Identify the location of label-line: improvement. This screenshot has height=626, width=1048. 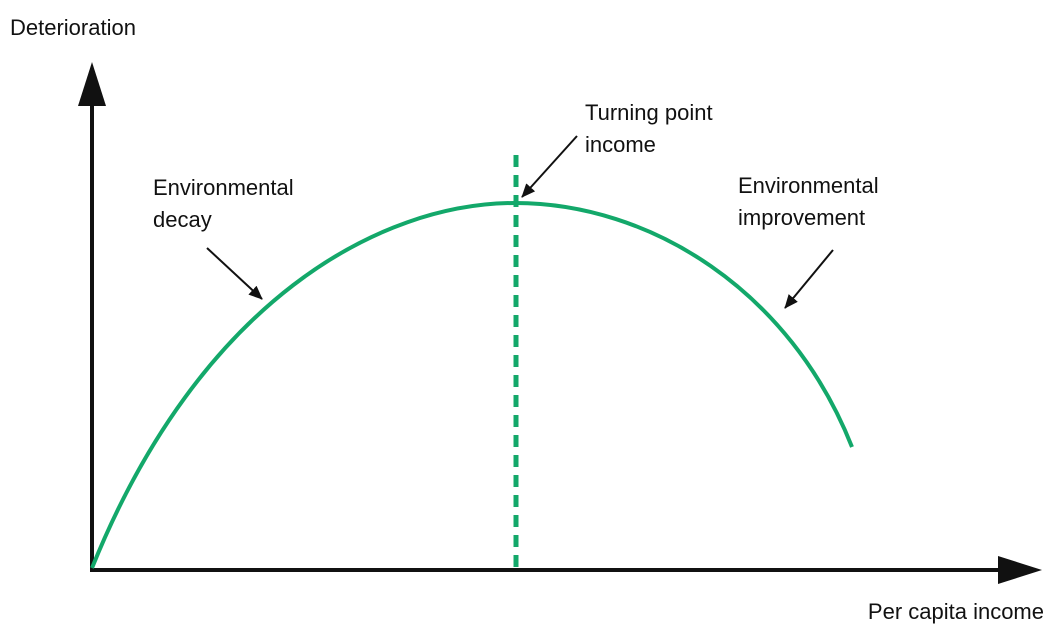
(801, 217).